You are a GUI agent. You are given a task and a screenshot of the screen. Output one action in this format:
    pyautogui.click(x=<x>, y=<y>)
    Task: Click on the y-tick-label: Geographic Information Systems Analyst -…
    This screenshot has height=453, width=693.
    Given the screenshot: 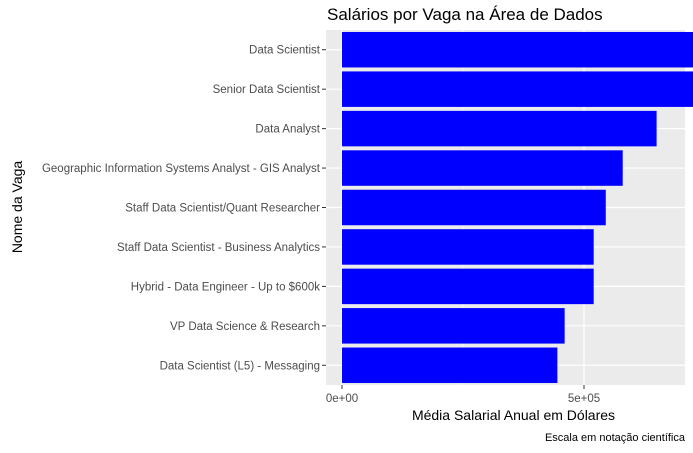 What is the action you would take?
    pyautogui.click(x=181, y=169)
    